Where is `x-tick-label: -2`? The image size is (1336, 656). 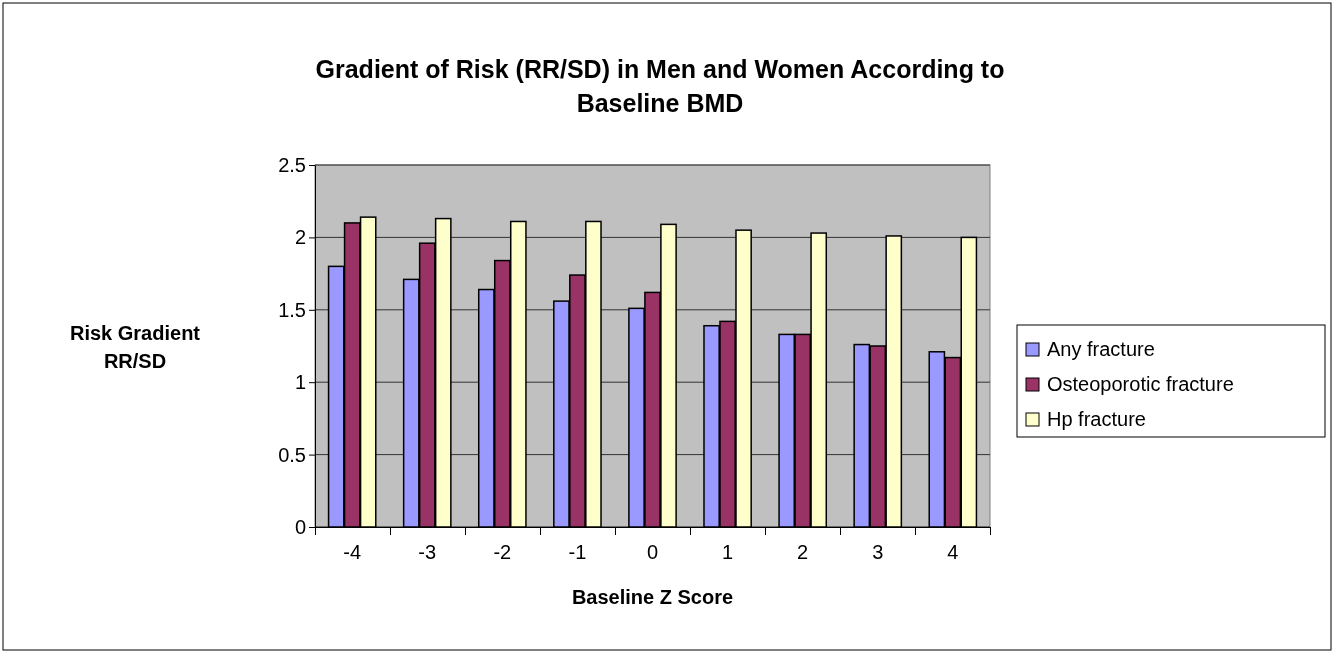
x-tick-label: -2 is located at coordinates (502, 552).